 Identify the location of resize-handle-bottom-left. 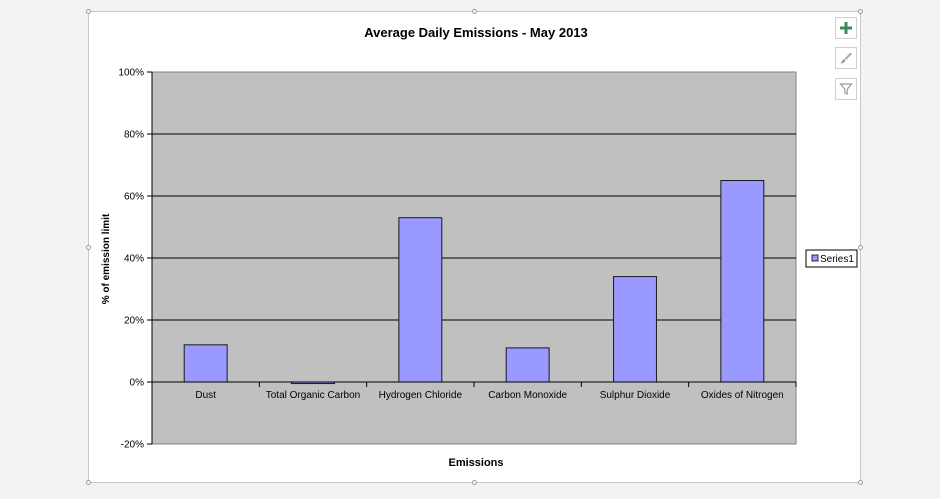
(88, 482).